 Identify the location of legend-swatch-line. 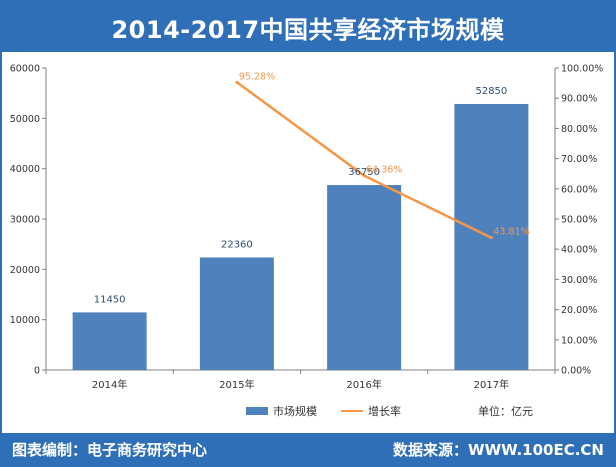
(352, 411).